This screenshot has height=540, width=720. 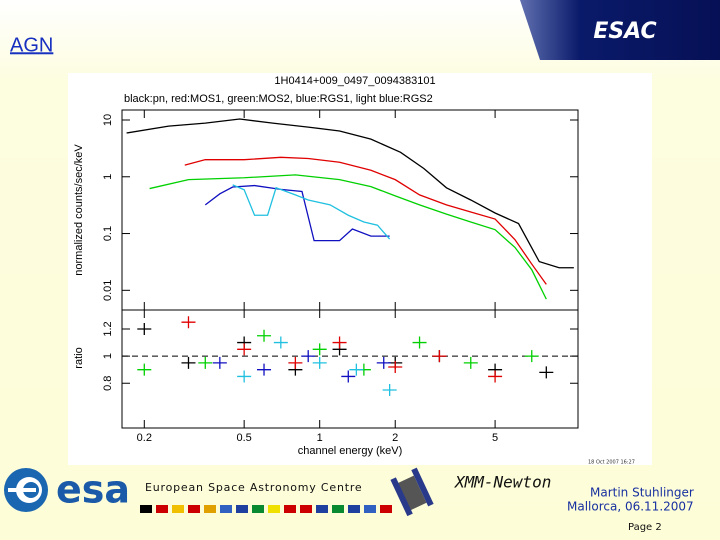 I want to click on esa-logo: esa, so click(x=67, y=490).